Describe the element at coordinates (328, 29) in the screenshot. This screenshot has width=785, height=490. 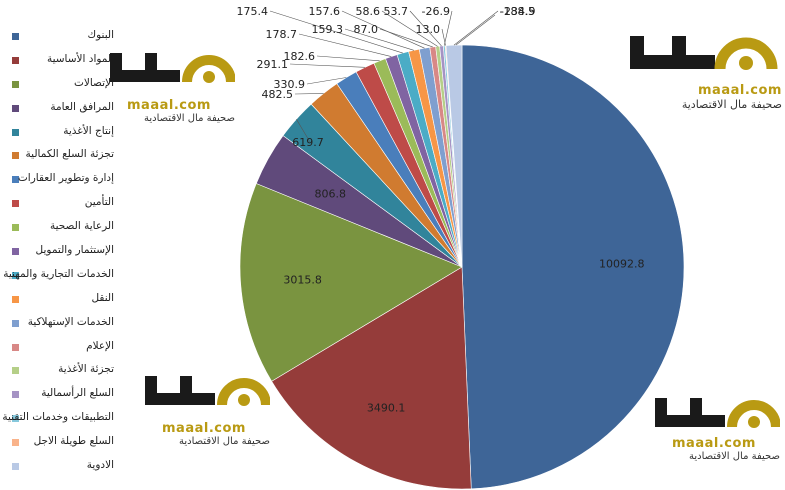
I see `data-label: 159.3` at that location.